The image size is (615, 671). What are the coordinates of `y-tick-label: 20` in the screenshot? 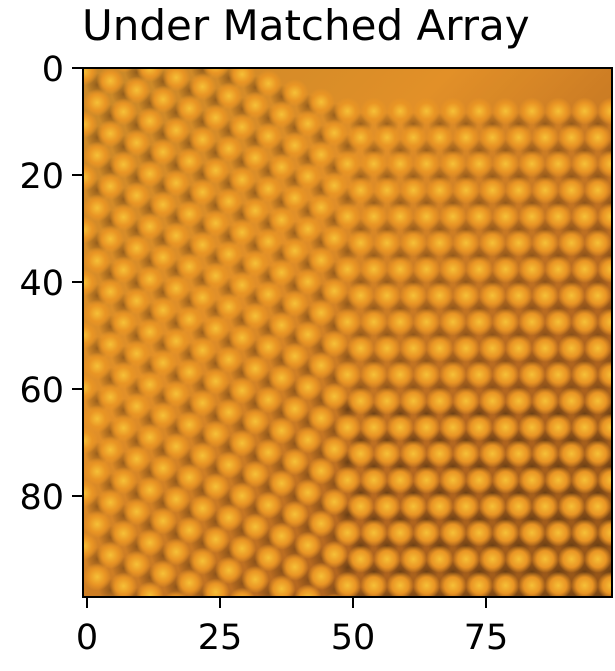 It's located at (41, 177).